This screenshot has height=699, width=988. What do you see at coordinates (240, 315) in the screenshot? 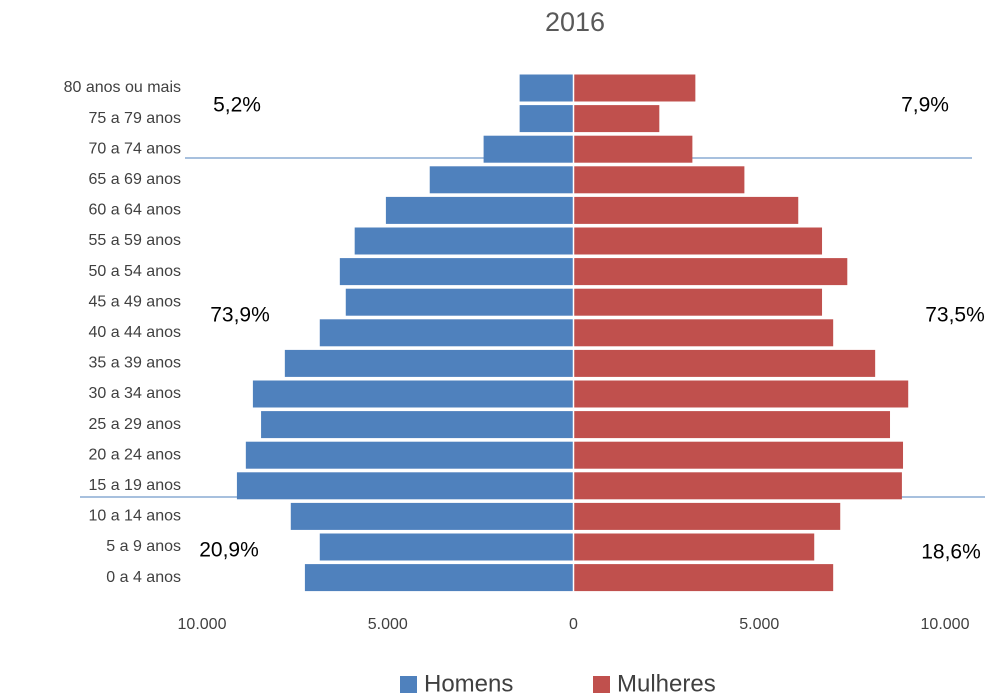
I see `annotation: 73,9%` at bounding box center [240, 315].